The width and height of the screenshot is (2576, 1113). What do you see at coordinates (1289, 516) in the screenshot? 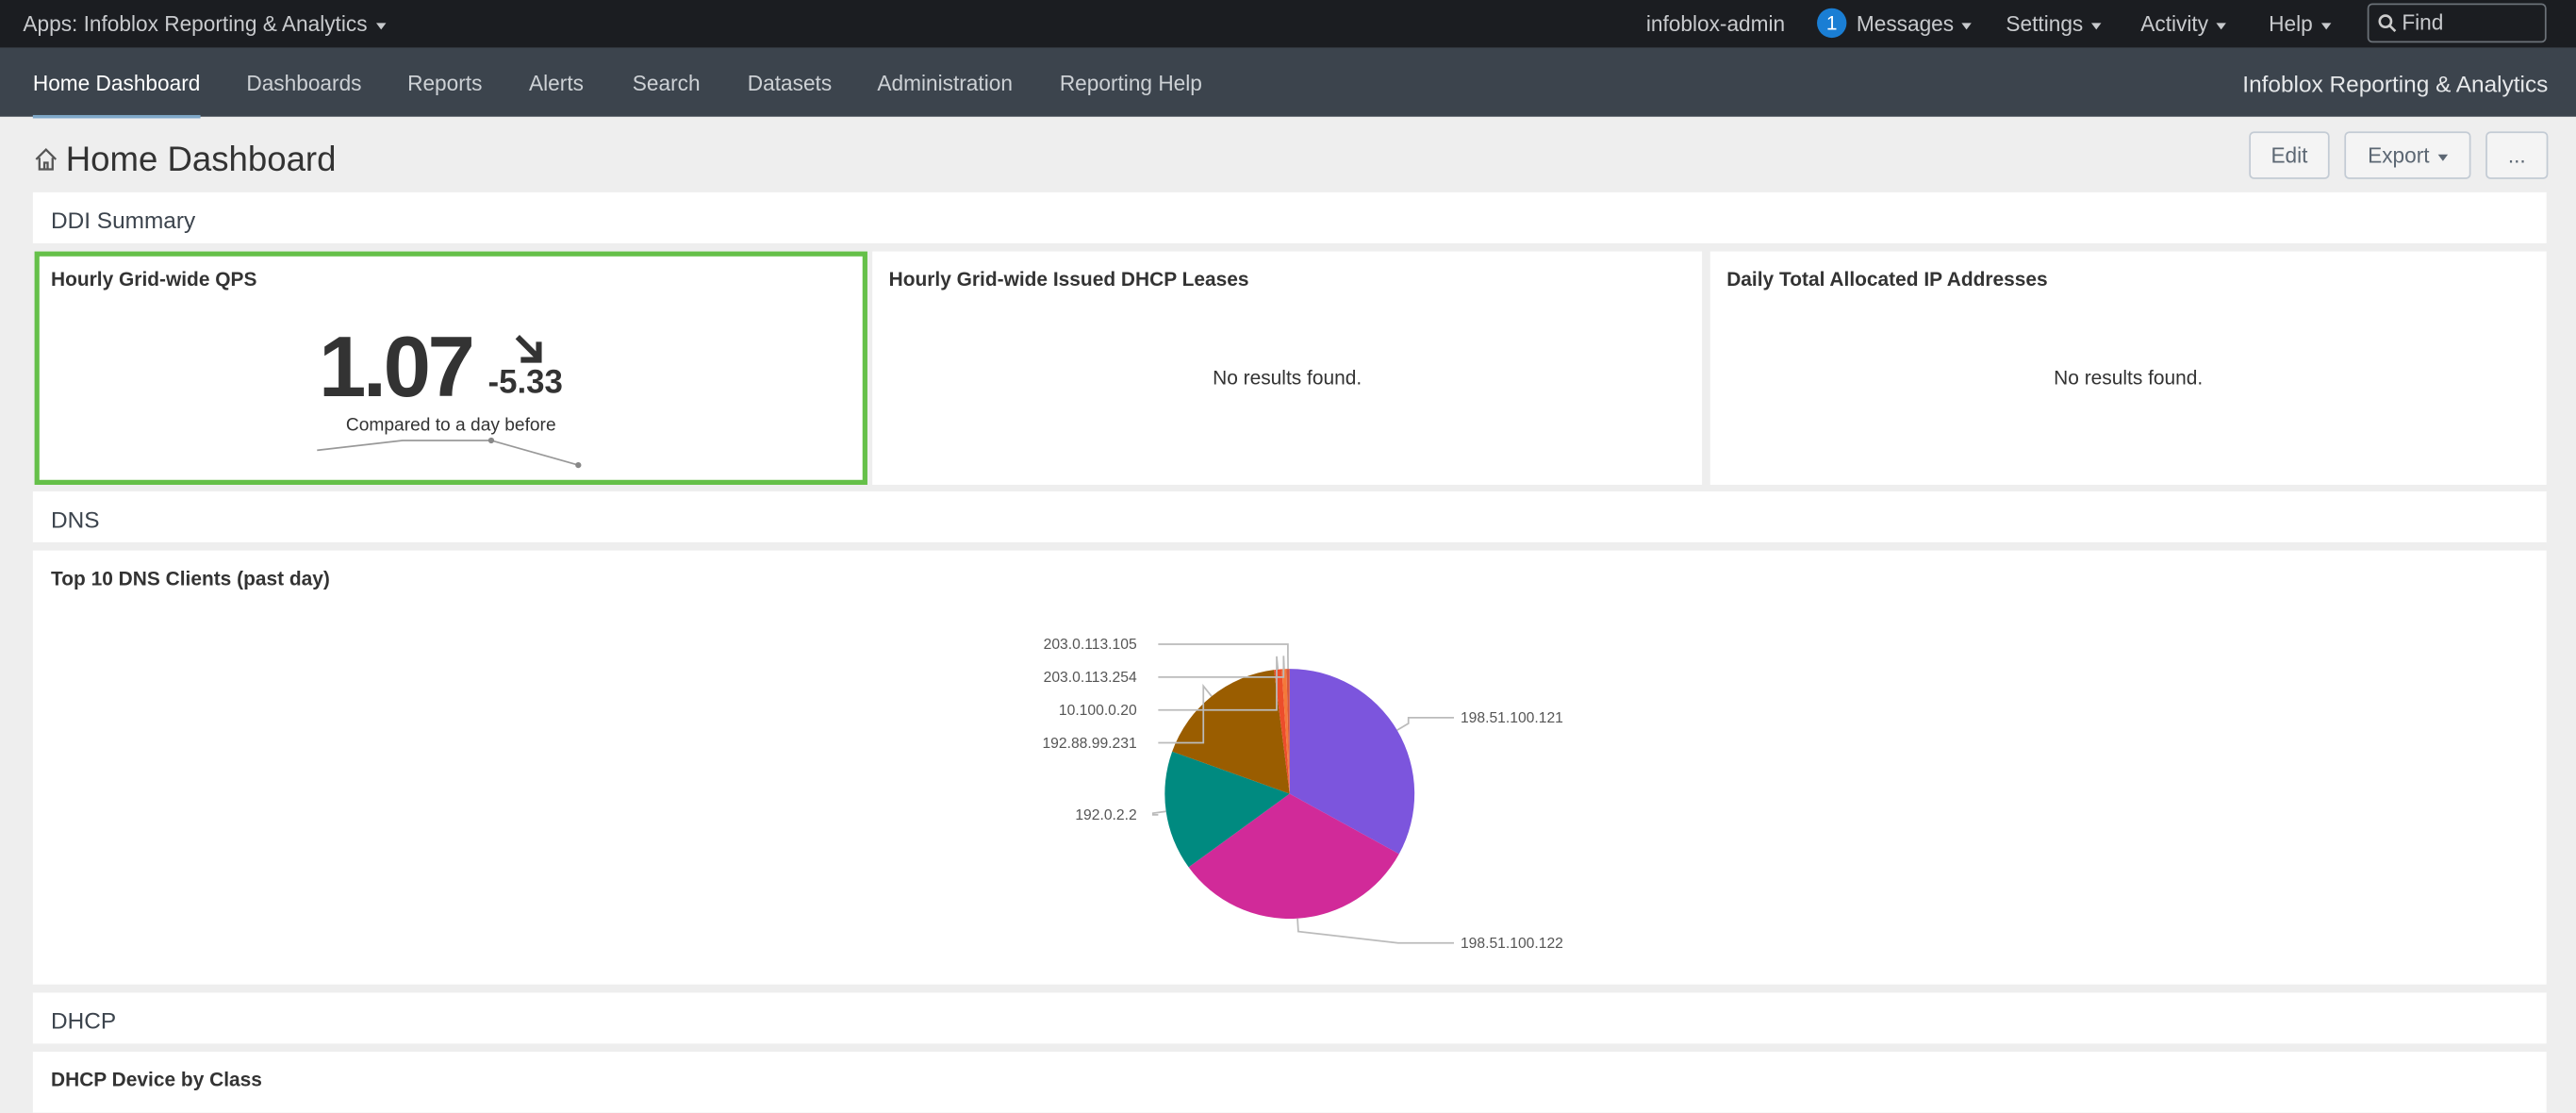
I see `section-header: DNS` at bounding box center [1289, 516].